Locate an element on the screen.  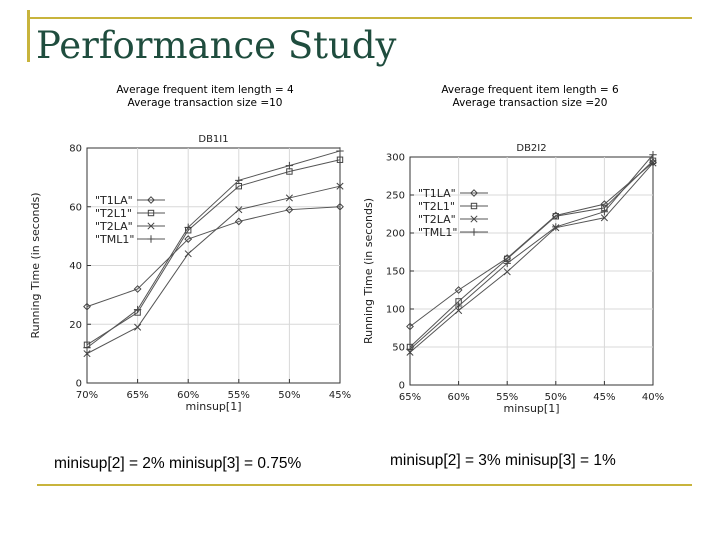
chart-title: DB2I2 is located at coordinates (531, 148).